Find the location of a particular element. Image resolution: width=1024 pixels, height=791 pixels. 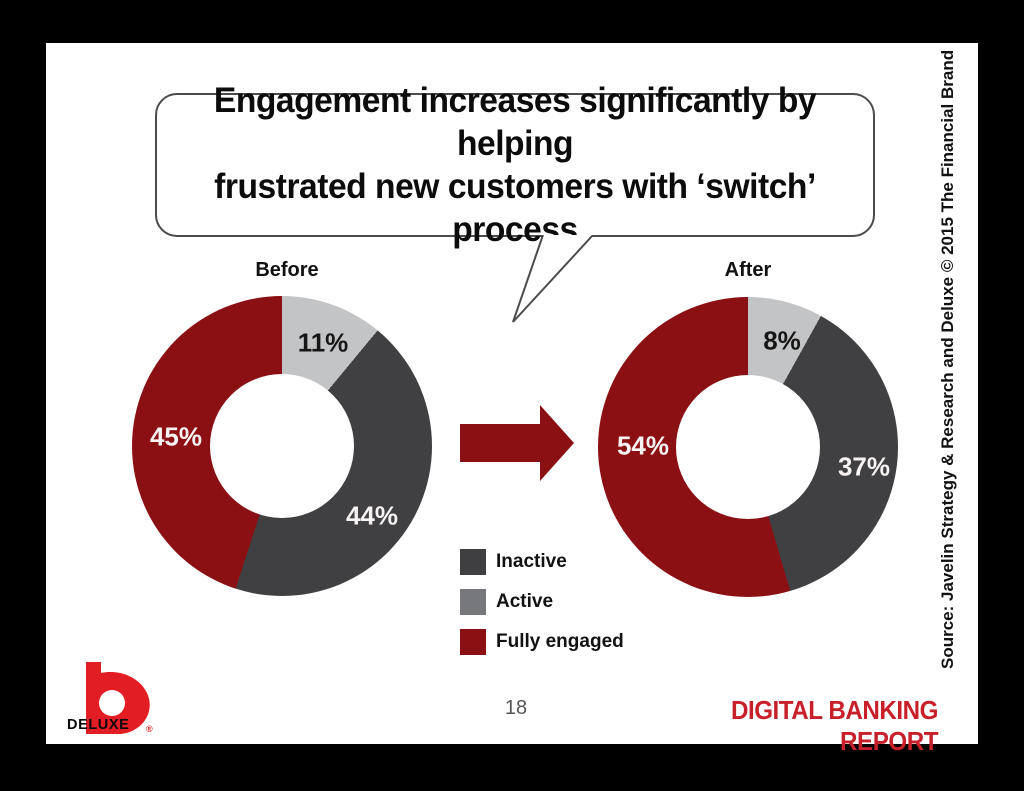

after-inactive-value: 37% is located at coordinates (864, 466).